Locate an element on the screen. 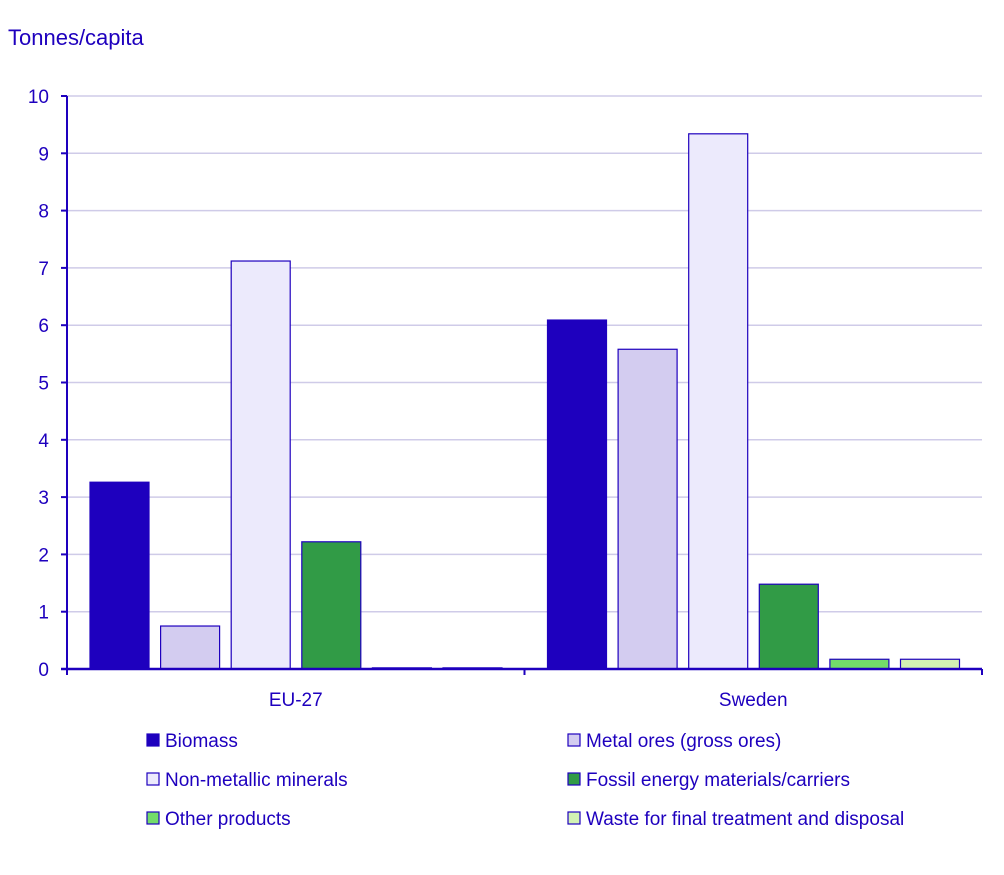 This screenshot has width=1004, height=875. y-tick-label: 8 is located at coordinates (43, 212).